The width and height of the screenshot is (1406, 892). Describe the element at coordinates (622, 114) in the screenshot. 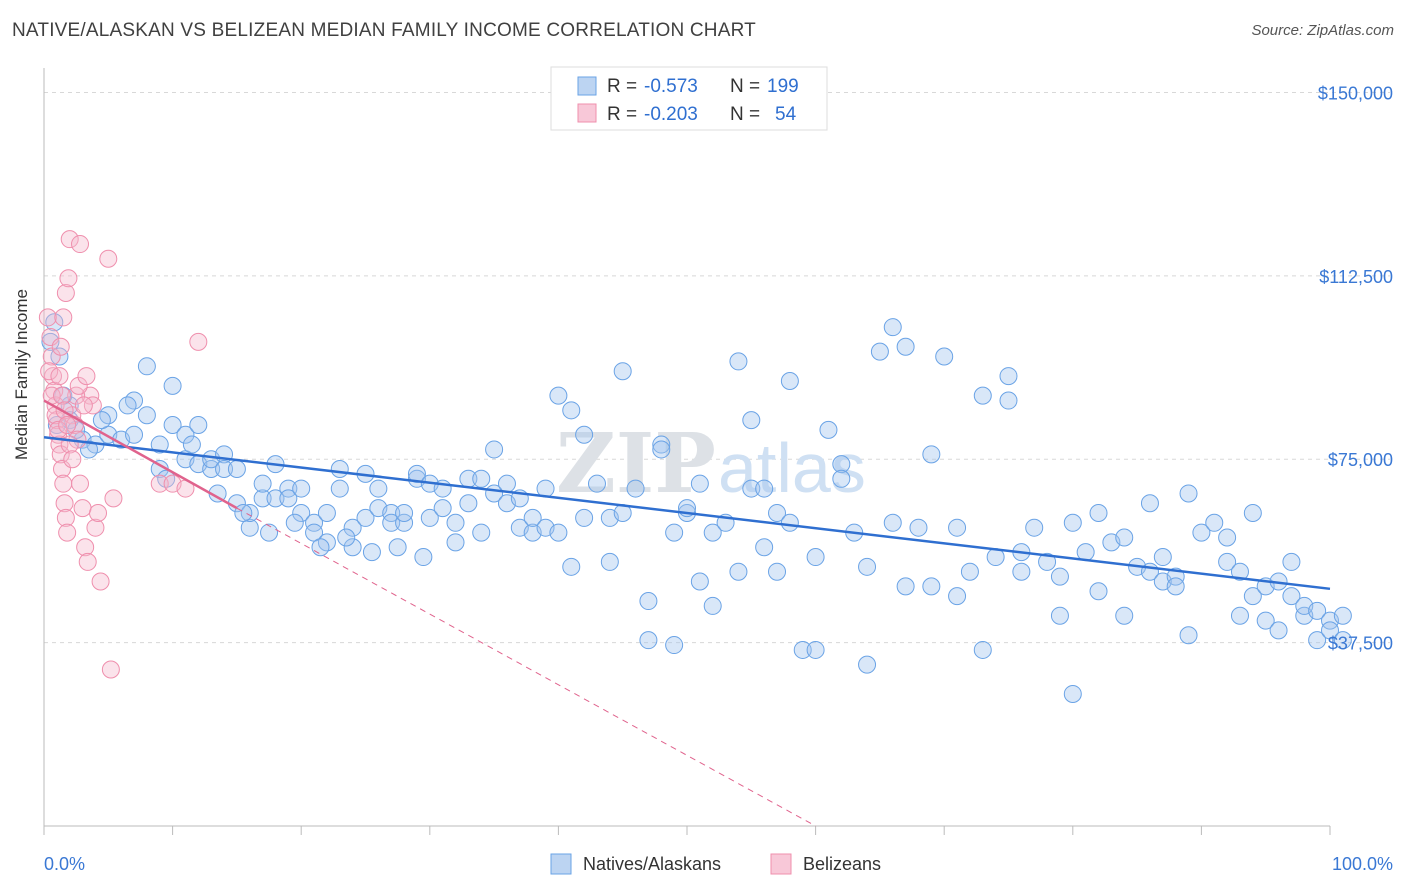

I see `legend-r-label-2: R =` at that location.